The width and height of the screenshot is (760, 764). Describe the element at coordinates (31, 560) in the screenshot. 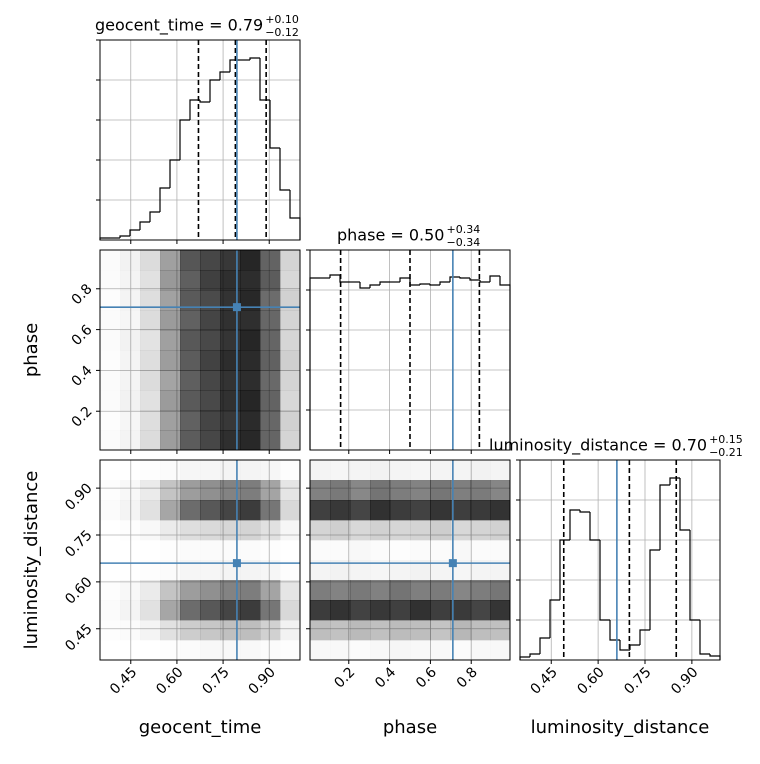

I see `y-axis-label: luminosity_distance` at that location.